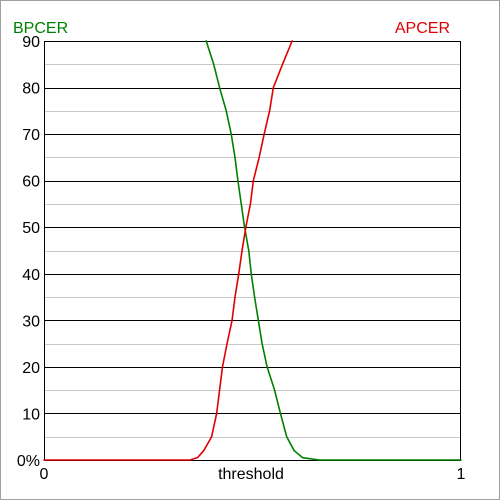 The image size is (500, 504). I want to click on y-tick-label: 10, so click(31, 414).